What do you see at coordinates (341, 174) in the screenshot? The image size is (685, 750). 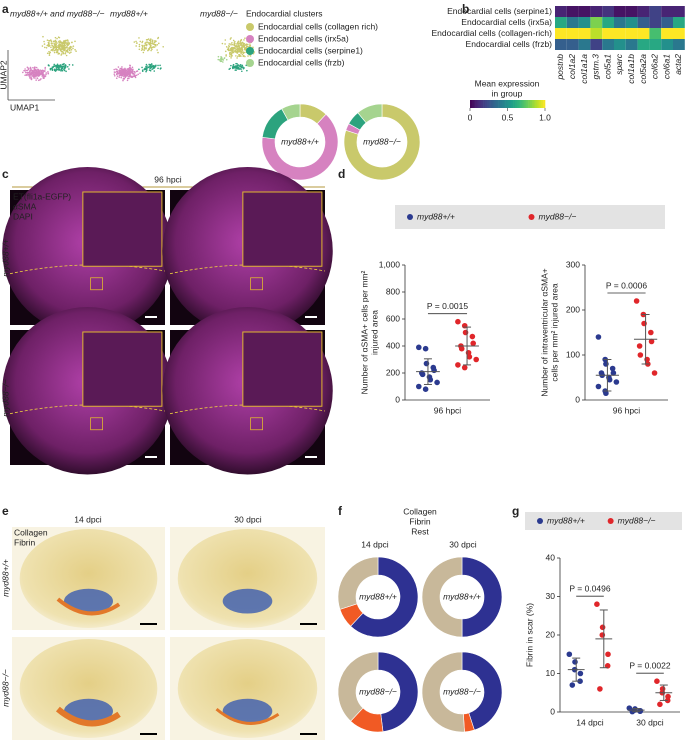 I see `panel-label: d` at bounding box center [341, 174].